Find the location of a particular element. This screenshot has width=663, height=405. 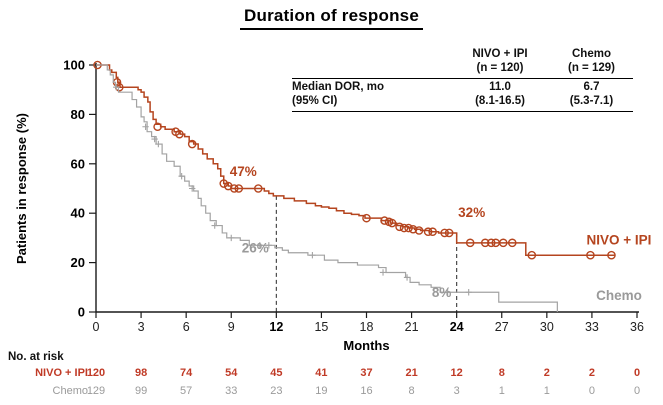

risk-row-name: Chemo is located at coordinates (70, 391).